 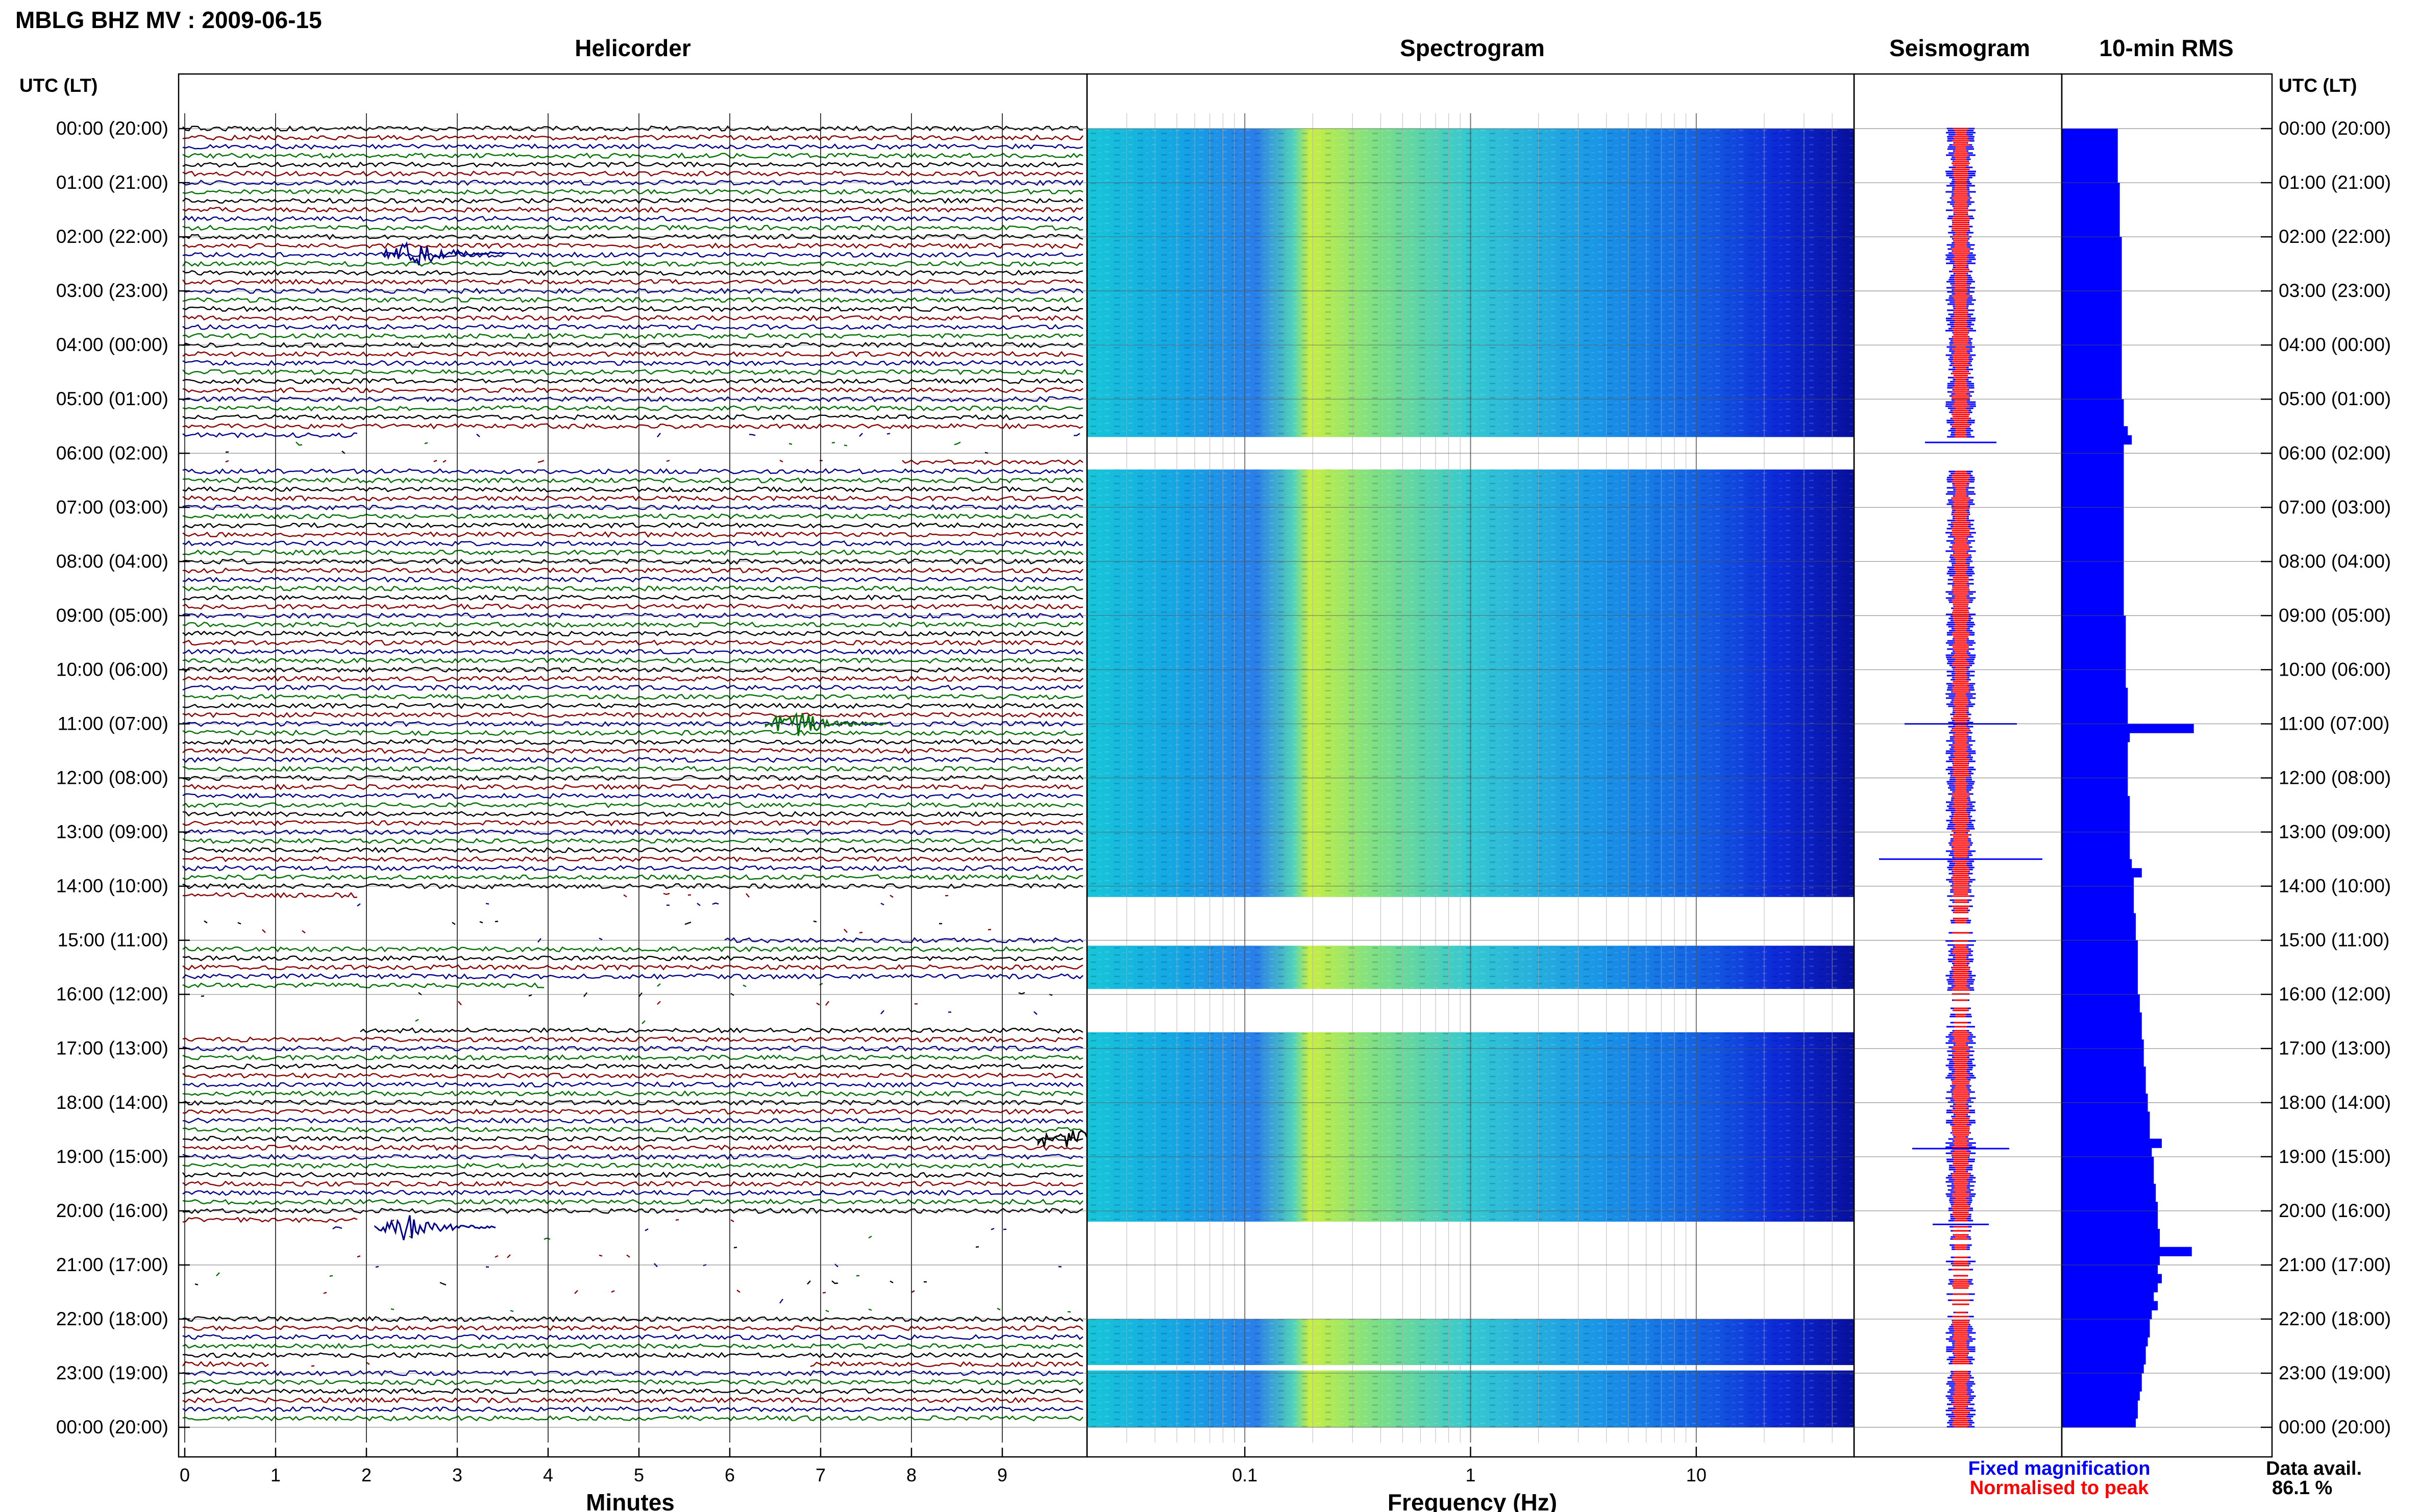 I want to click on spectrogram-x-axis-label: Frequency (Hz), so click(x=1472, y=1500).